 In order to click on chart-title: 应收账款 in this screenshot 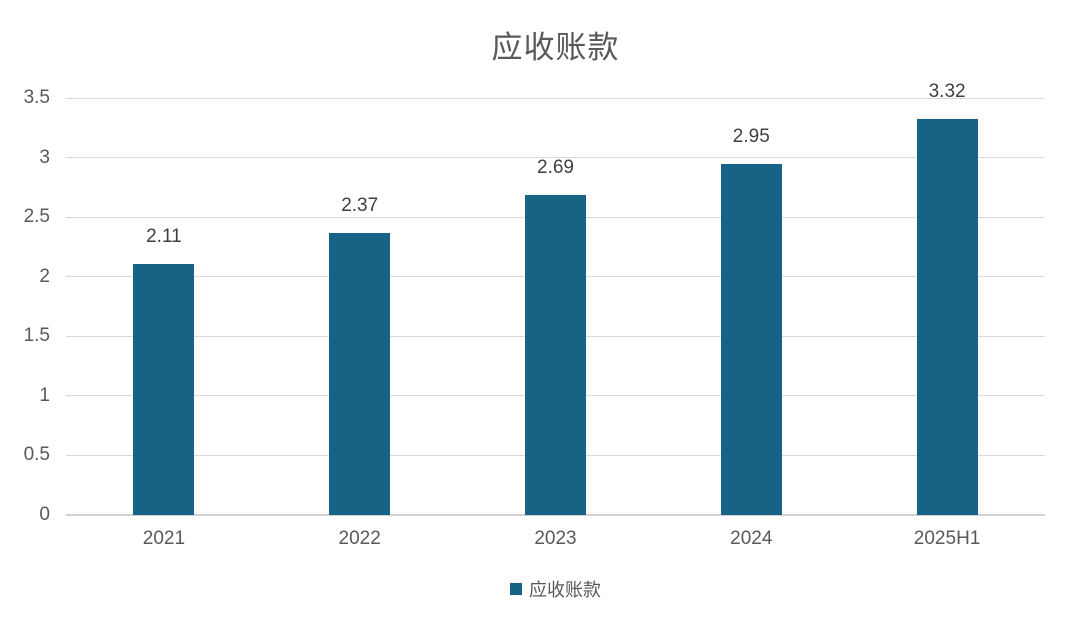, I will do `click(555, 47)`.